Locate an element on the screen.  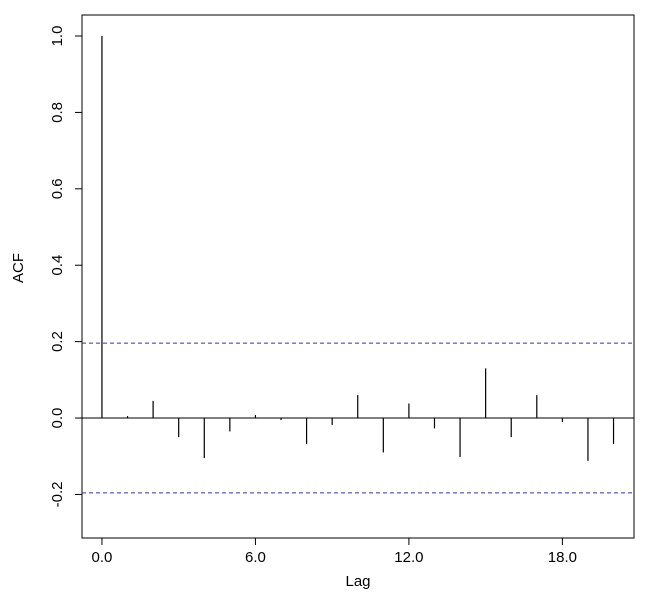
y-tick-label: -0.2 is located at coordinates (57, 495).